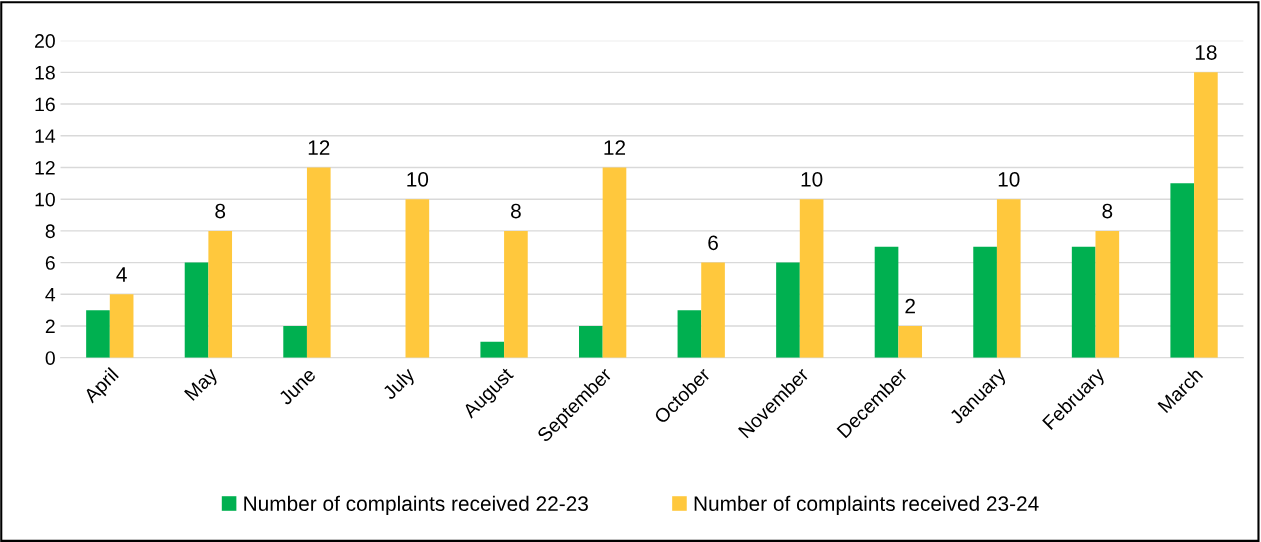 The image size is (1261, 542). What do you see at coordinates (45, 104) in the screenshot?
I see `y-tick-label: 16` at bounding box center [45, 104].